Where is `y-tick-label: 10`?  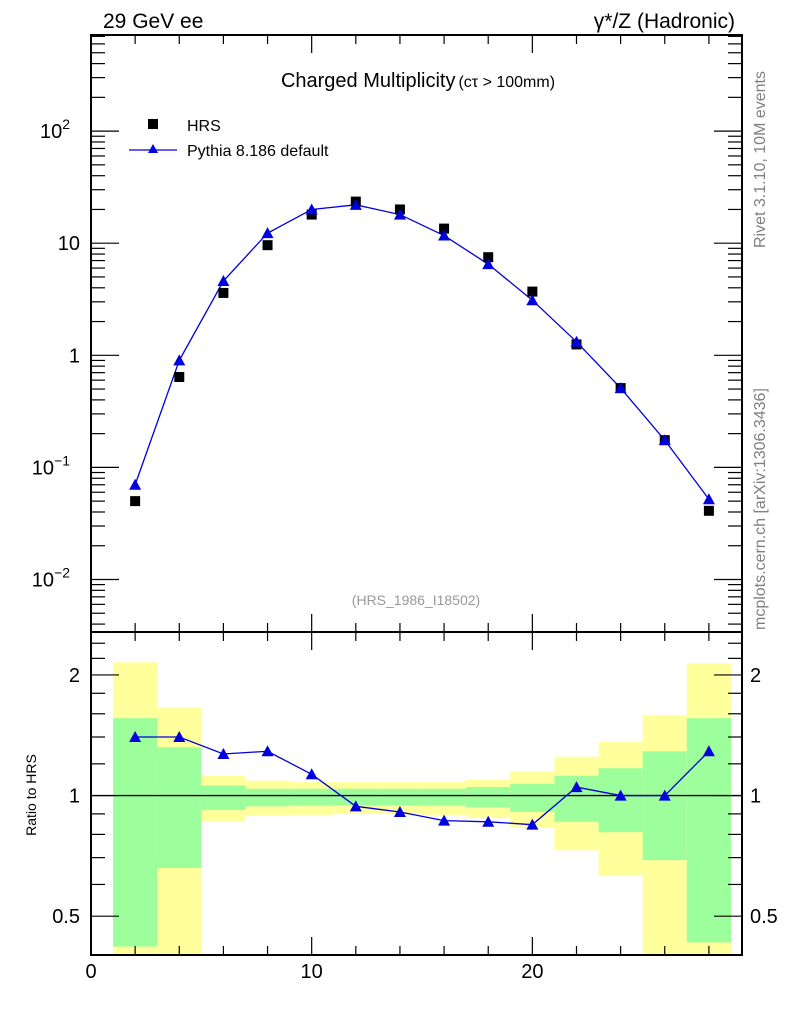
y-tick-label: 10 is located at coordinates (69, 244).